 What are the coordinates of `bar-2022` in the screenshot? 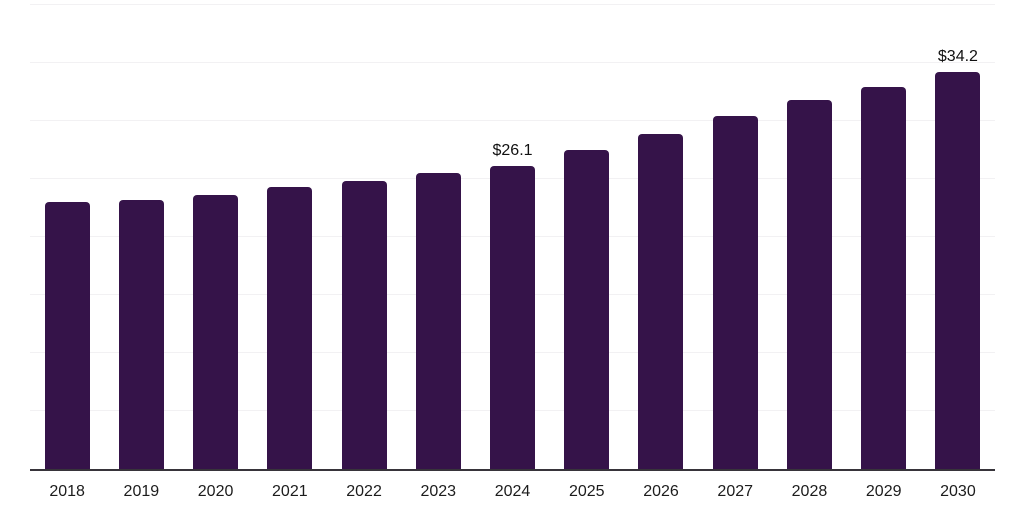 It's located at (364, 325).